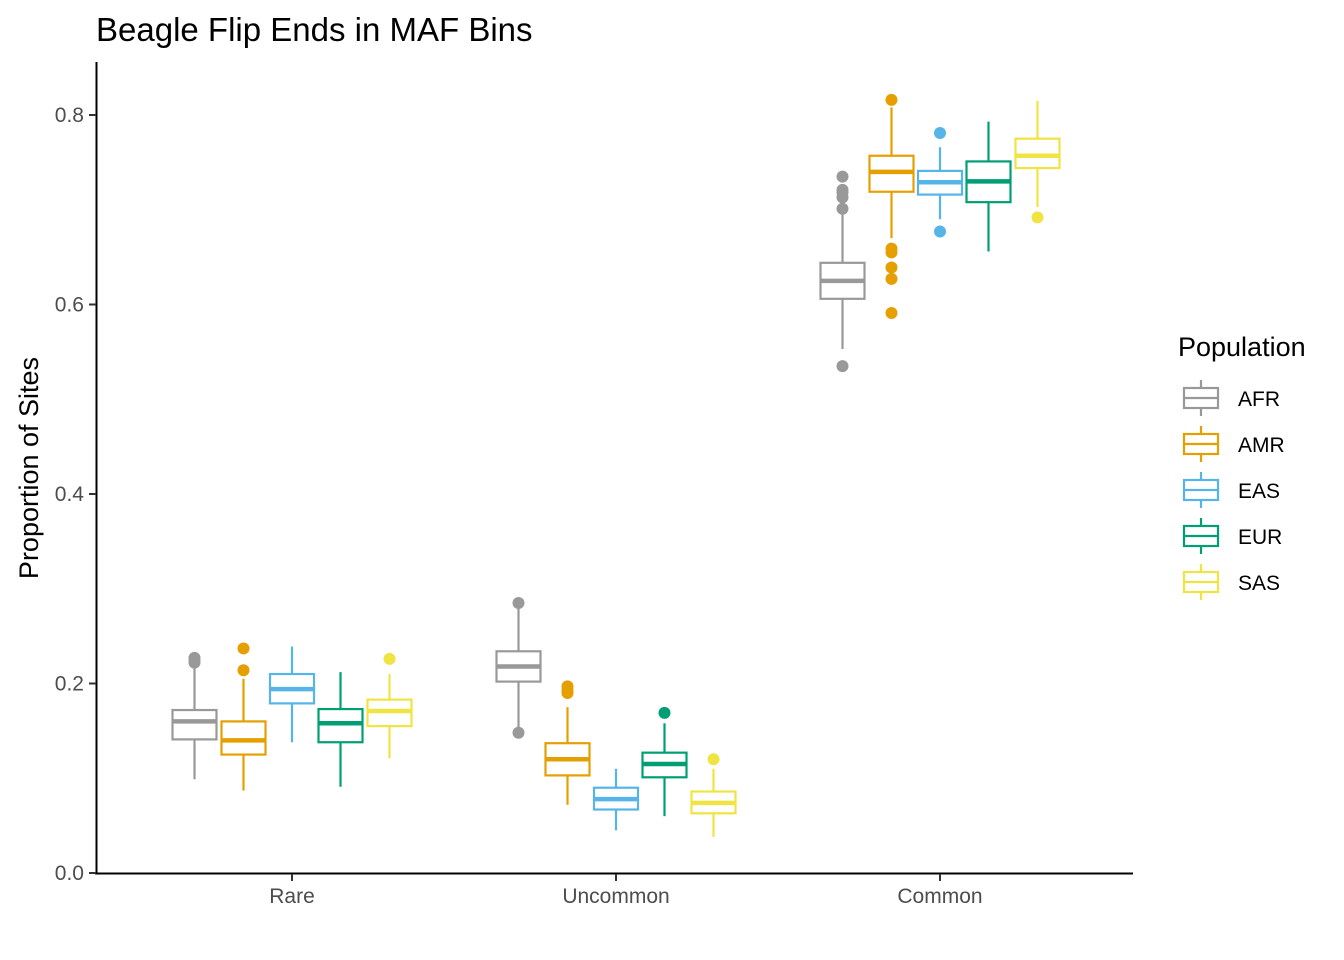 The height and width of the screenshot is (960, 1344). I want to click on y-tick-label: 0.0, so click(69, 873).